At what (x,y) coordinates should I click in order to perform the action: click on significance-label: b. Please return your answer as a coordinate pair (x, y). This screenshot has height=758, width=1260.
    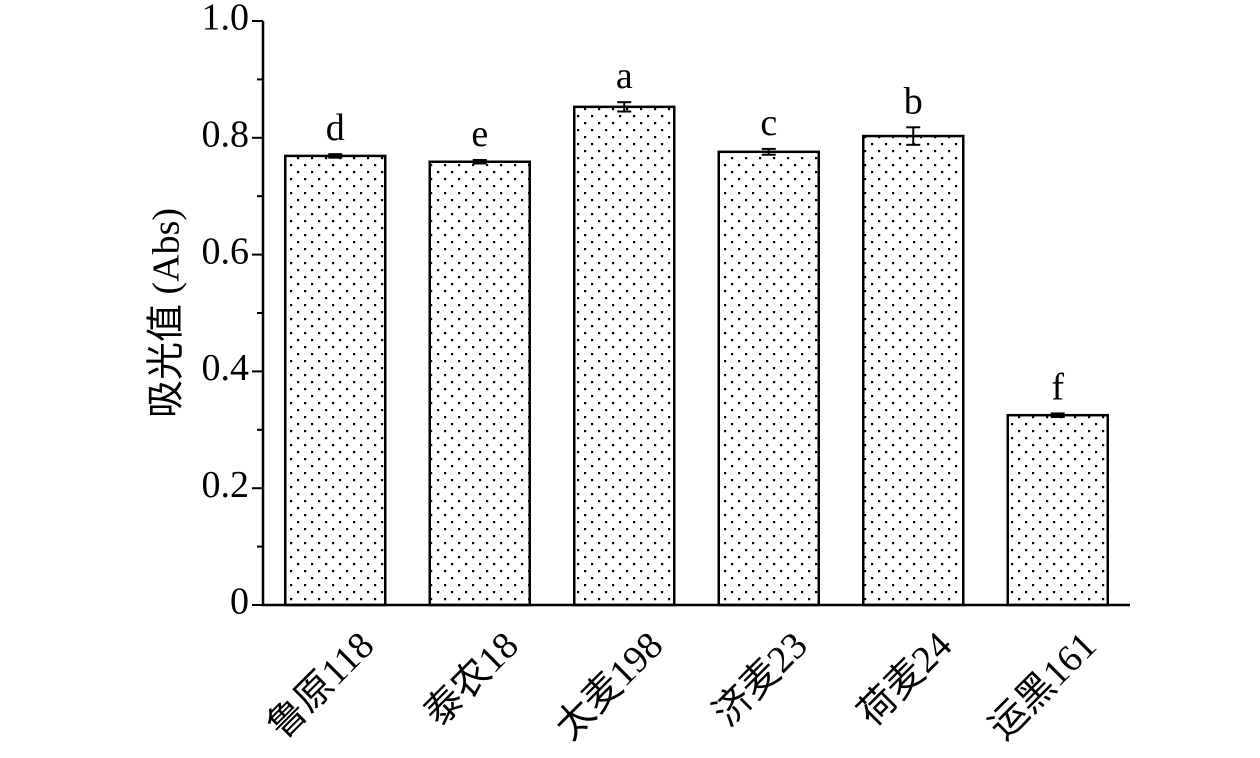
    Looking at the image, I should click on (913, 101).